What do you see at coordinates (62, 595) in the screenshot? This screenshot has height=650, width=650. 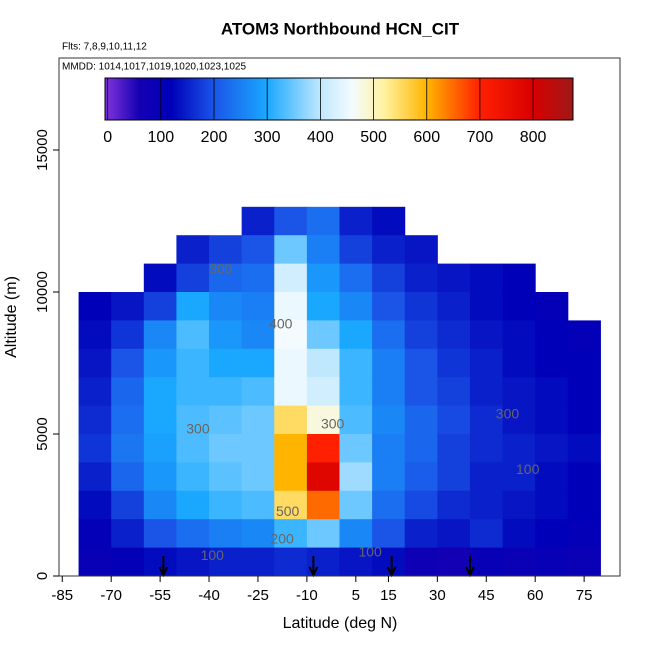 I see `x-tick-label: -85` at bounding box center [62, 595].